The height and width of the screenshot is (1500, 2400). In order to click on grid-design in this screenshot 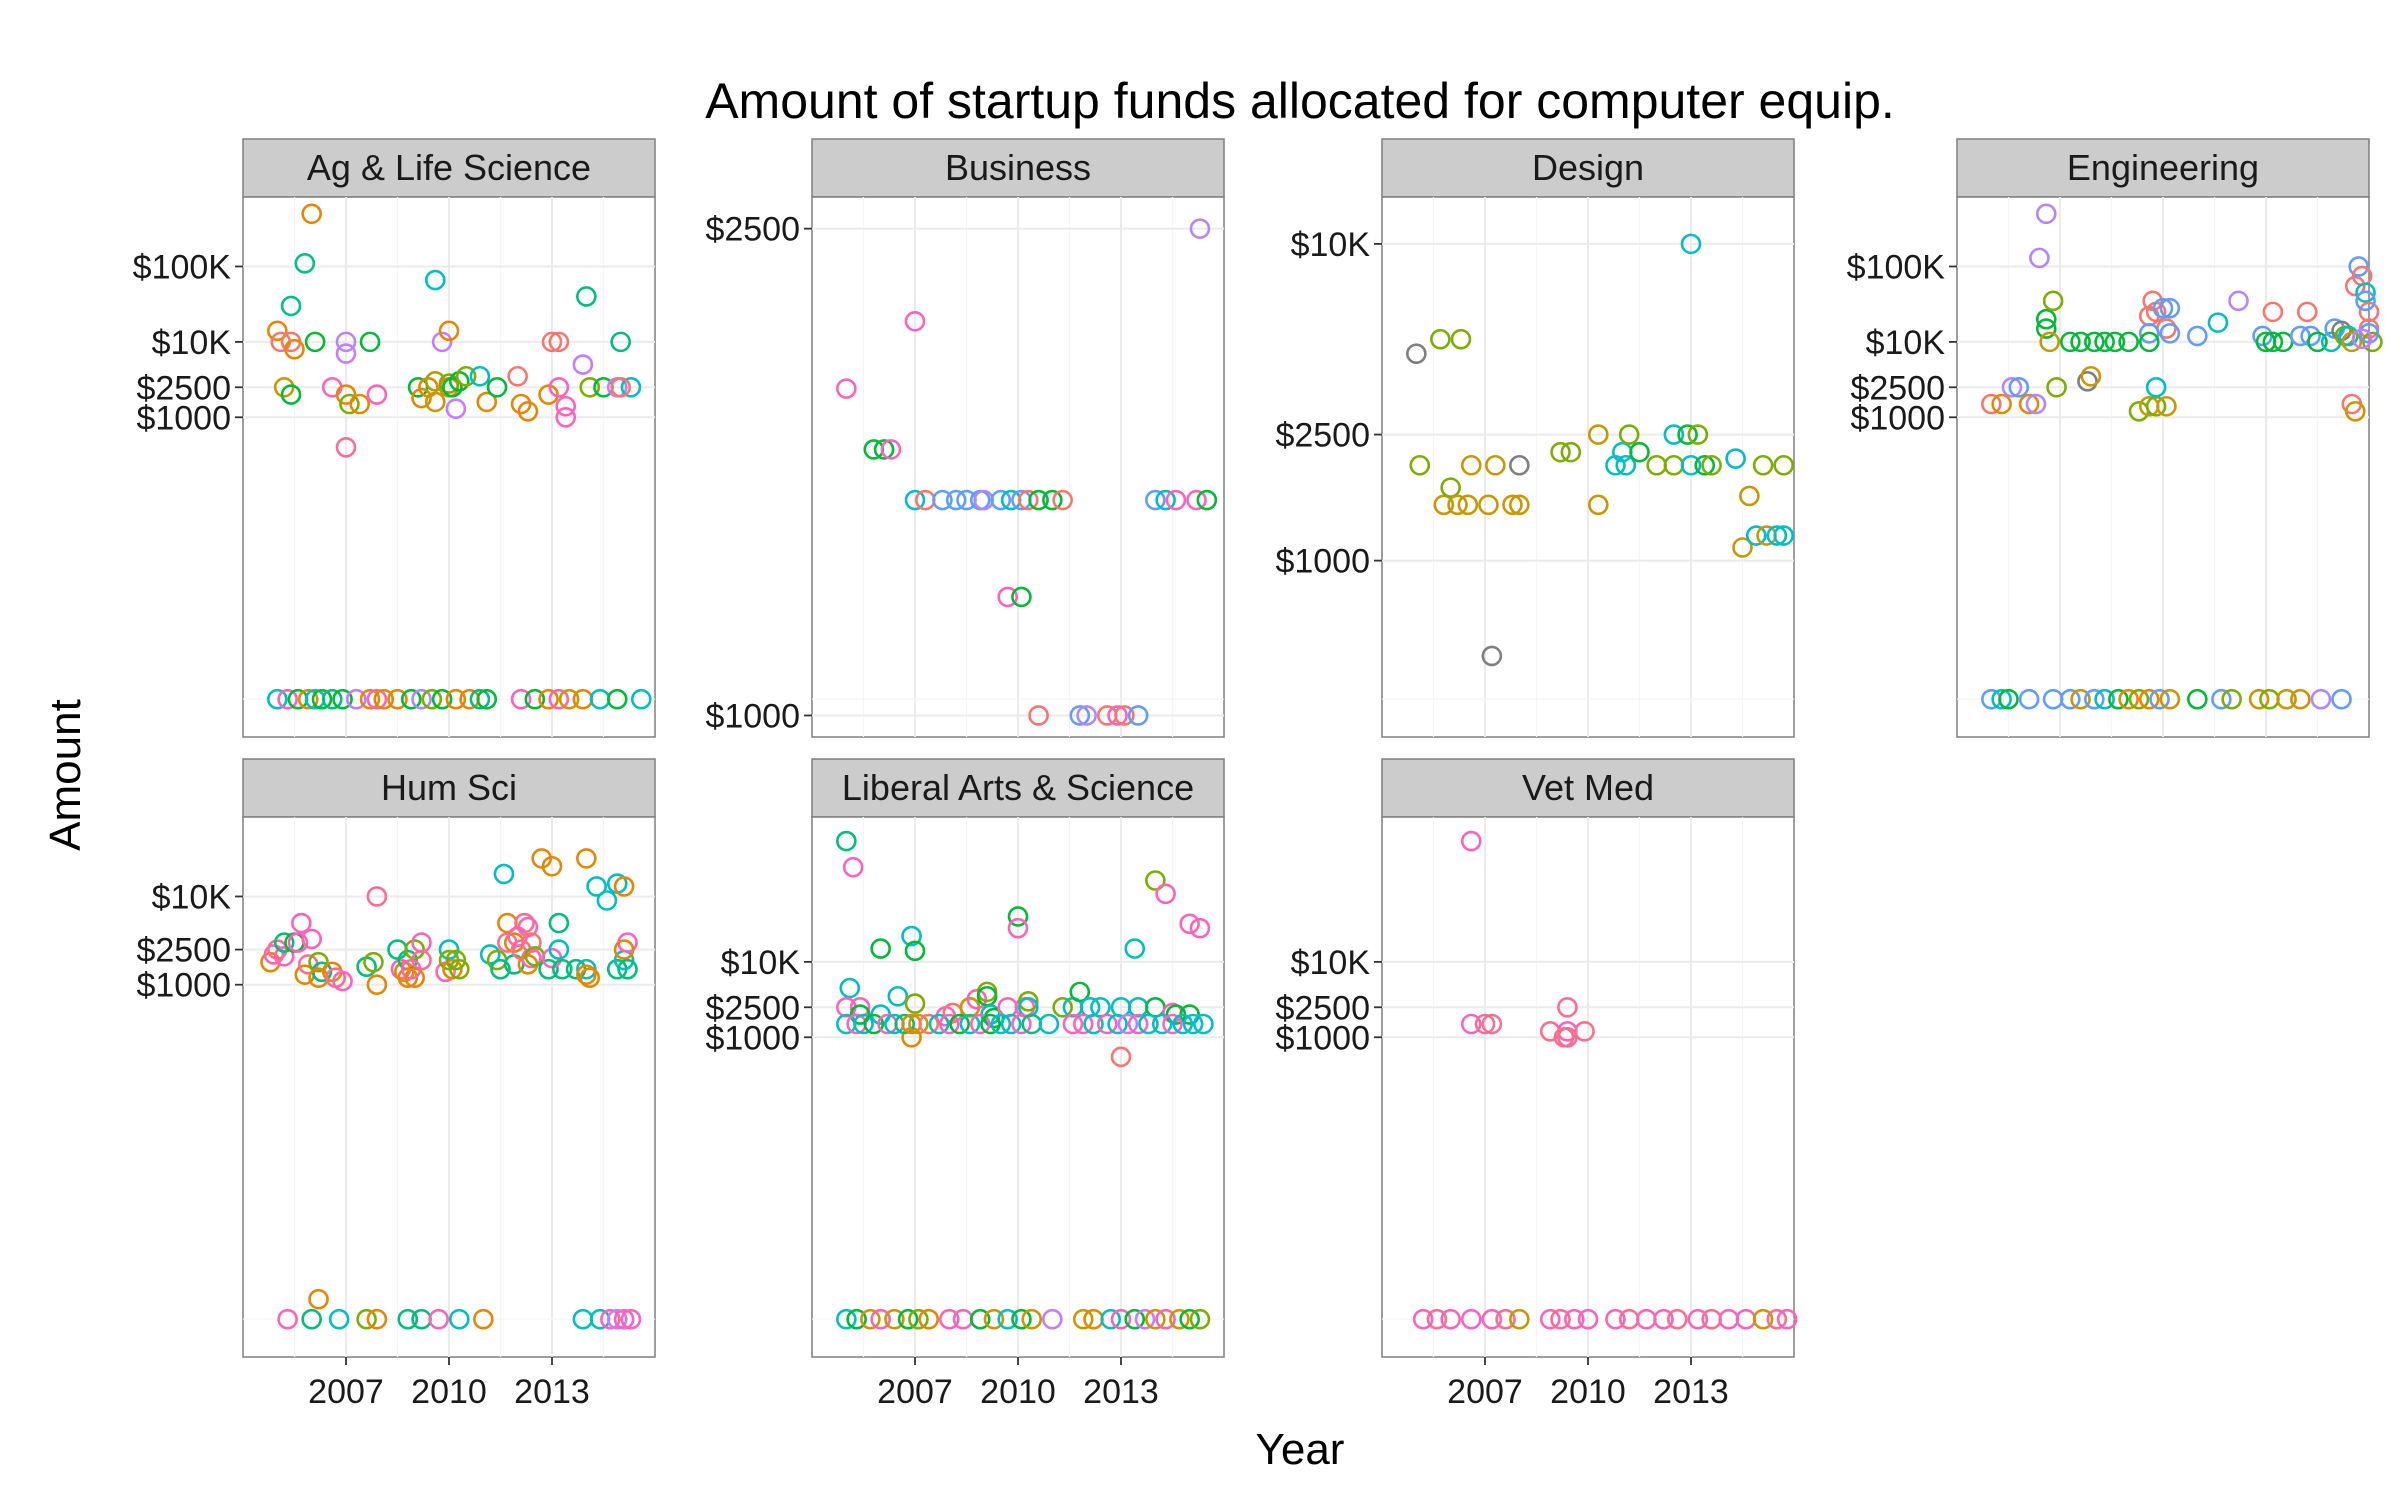, I will do `click(1588, 467)`.